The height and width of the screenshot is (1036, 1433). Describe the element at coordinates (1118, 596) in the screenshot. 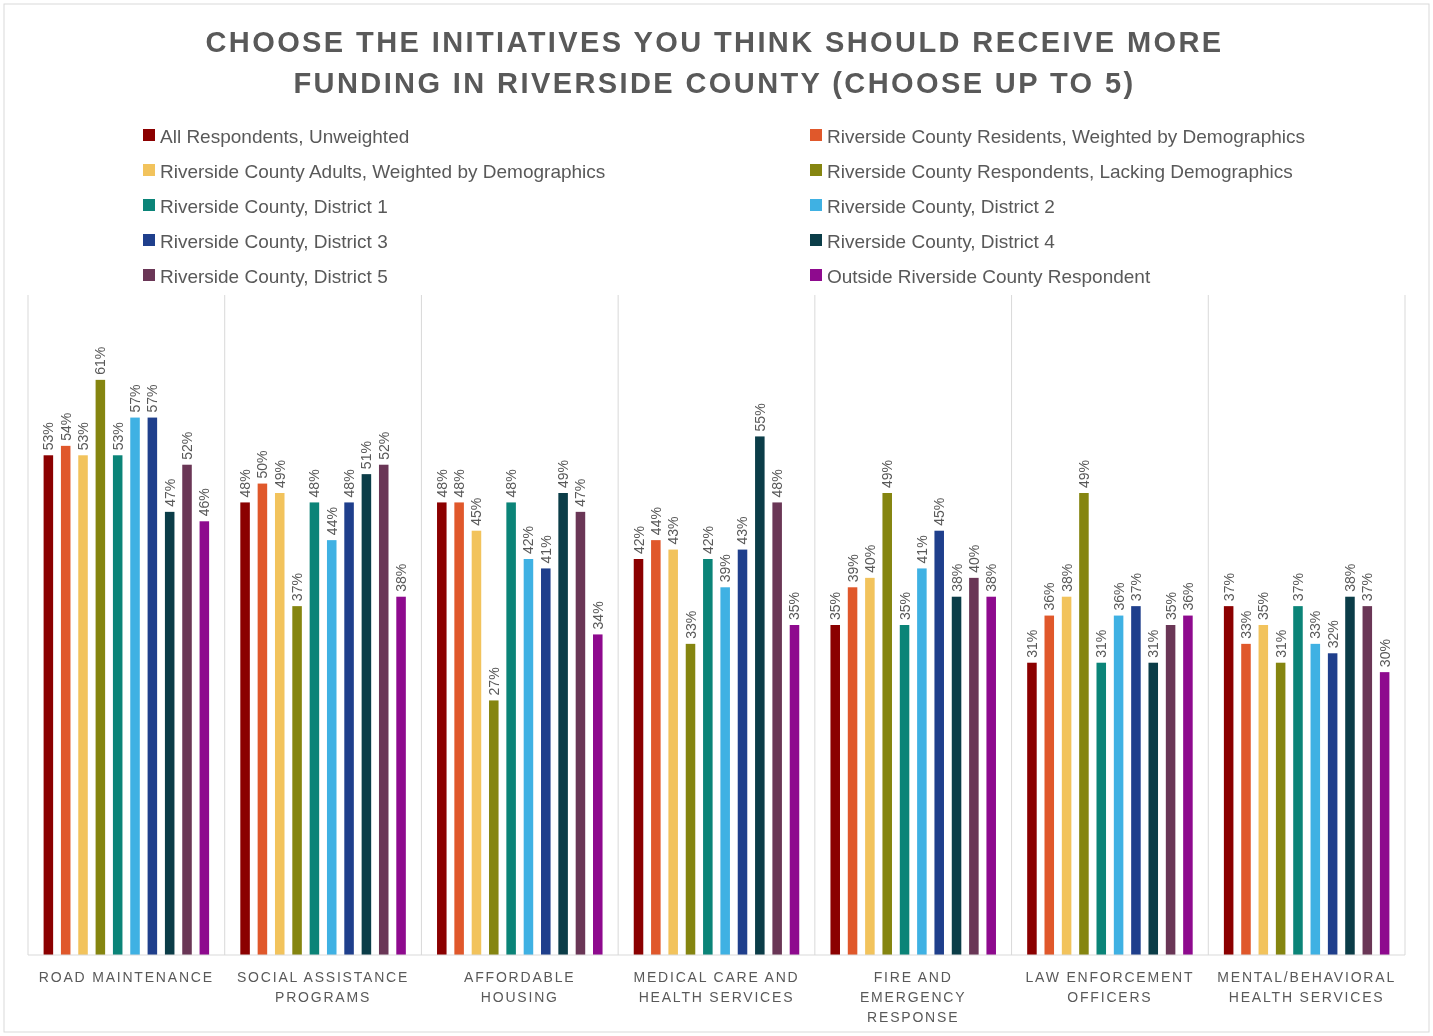

I see `data-label: 36%` at that location.